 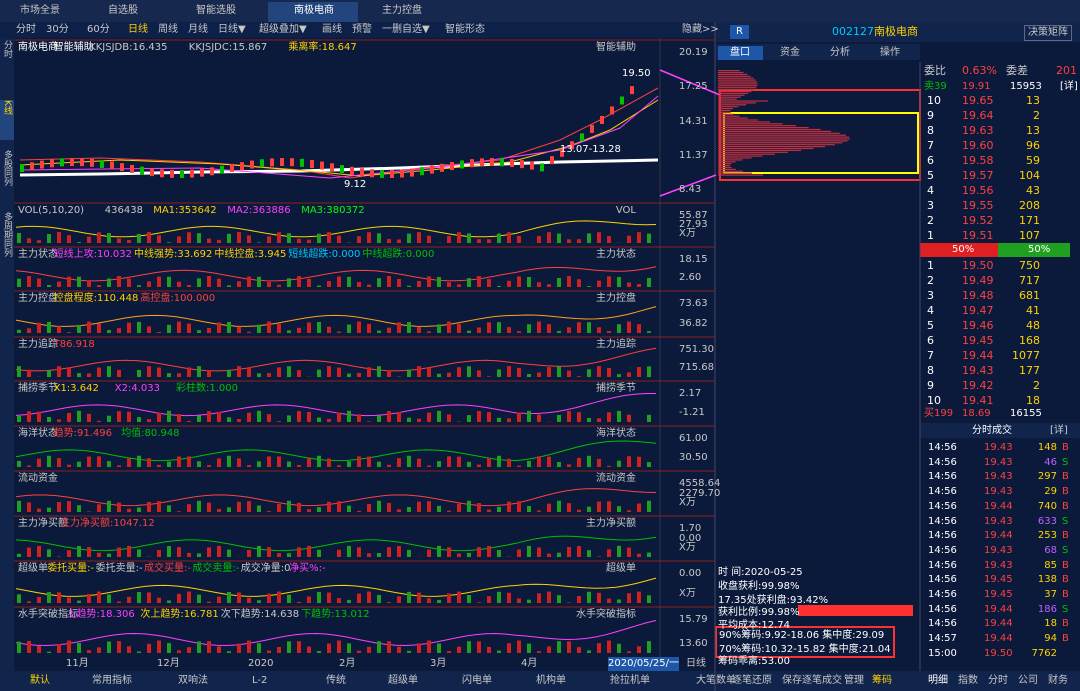 What do you see at coordinates (168, 29) in the screenshot?
I see `toolbar-button: 周线` at bounding box center [168, 29].